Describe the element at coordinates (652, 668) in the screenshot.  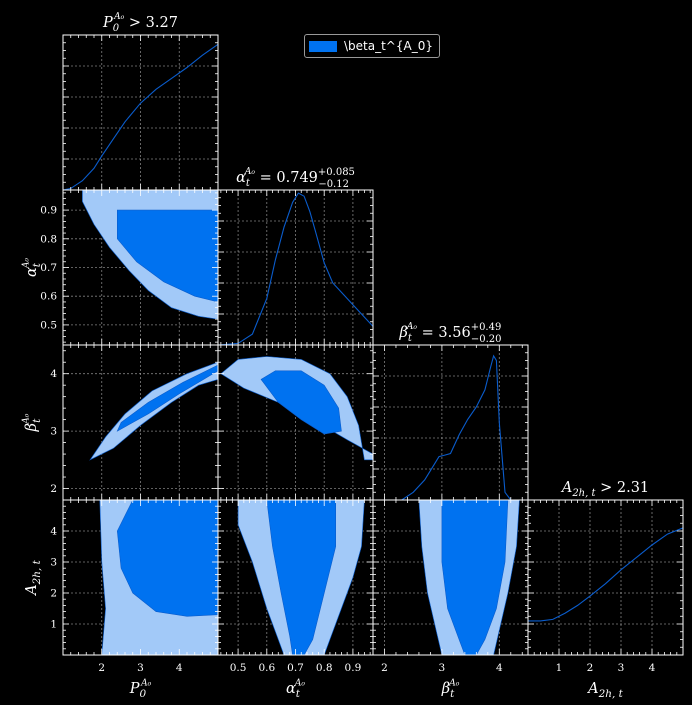
I see `x-tick-label-A2h: 4` at that location.